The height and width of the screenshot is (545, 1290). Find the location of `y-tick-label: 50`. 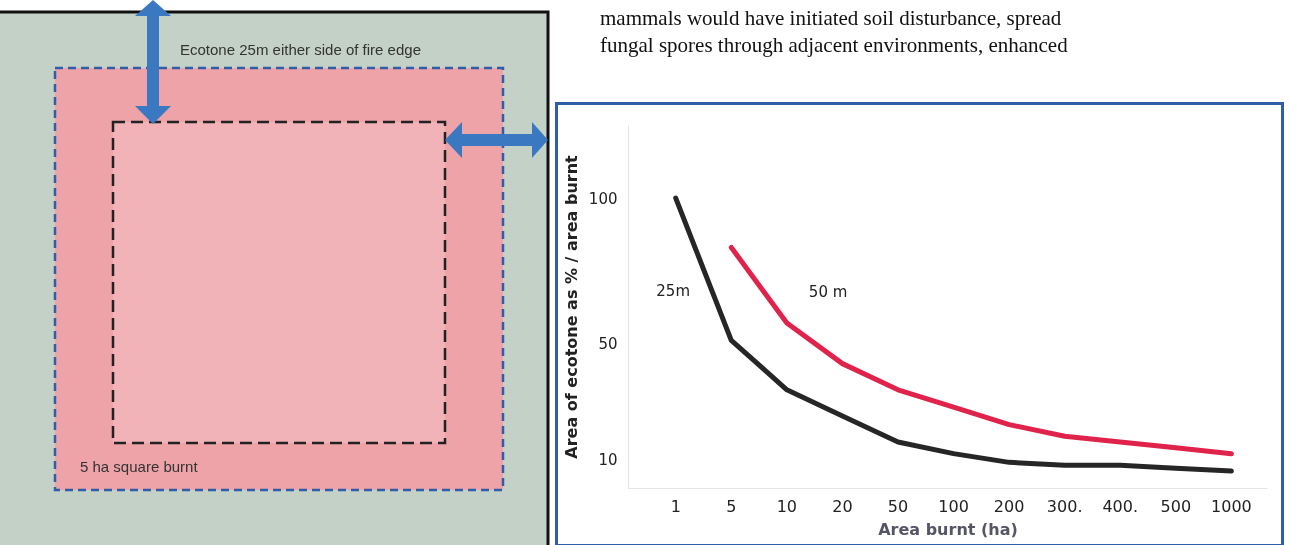

y-tick-label: 50 is located at coordinates (608, 344).